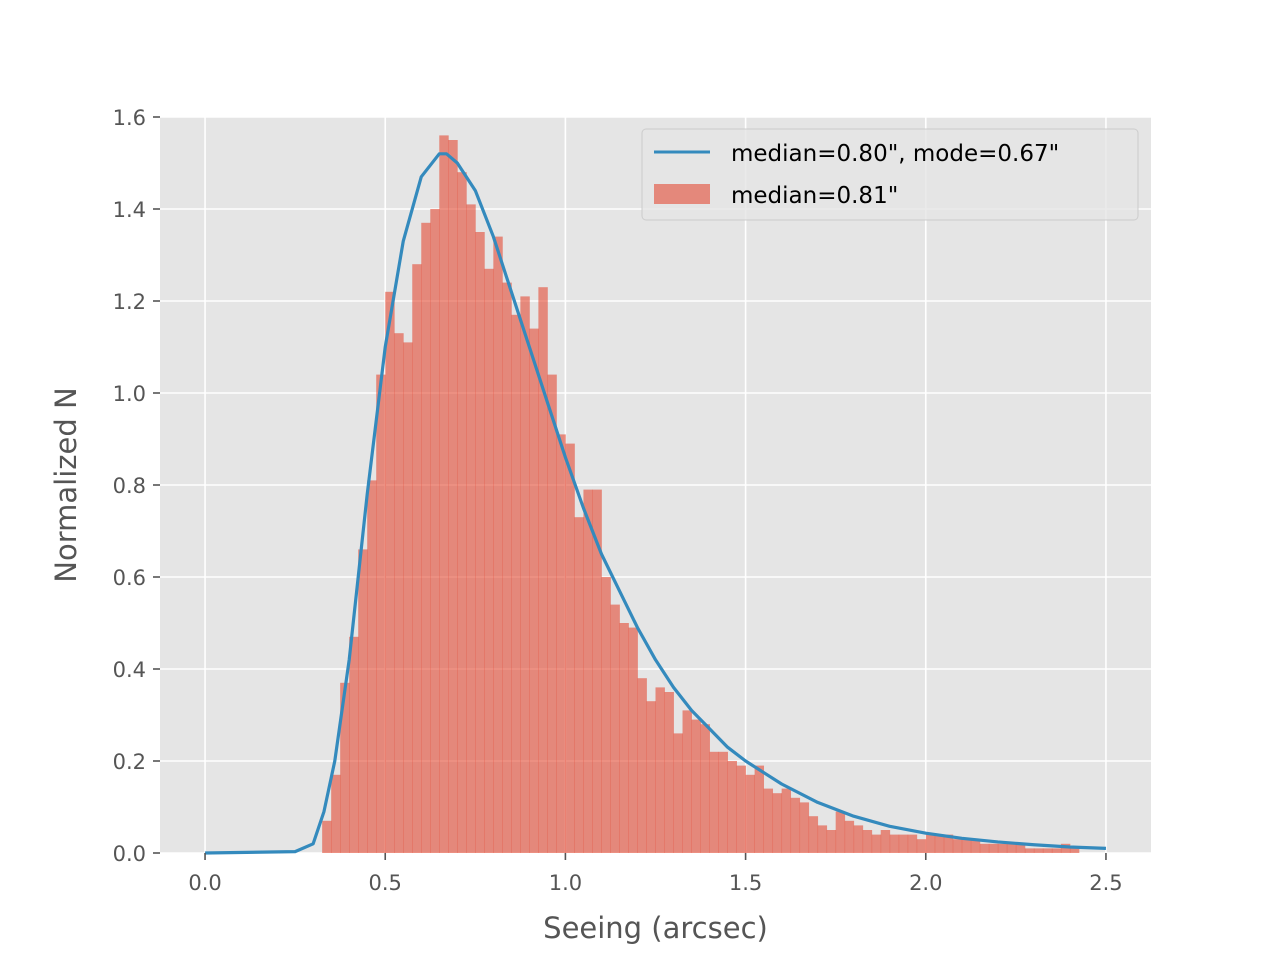 Image resolution: width=1280 pixels, height=960 pixels. I want to click on x-tick-label: 0.0, so click(204, 883).